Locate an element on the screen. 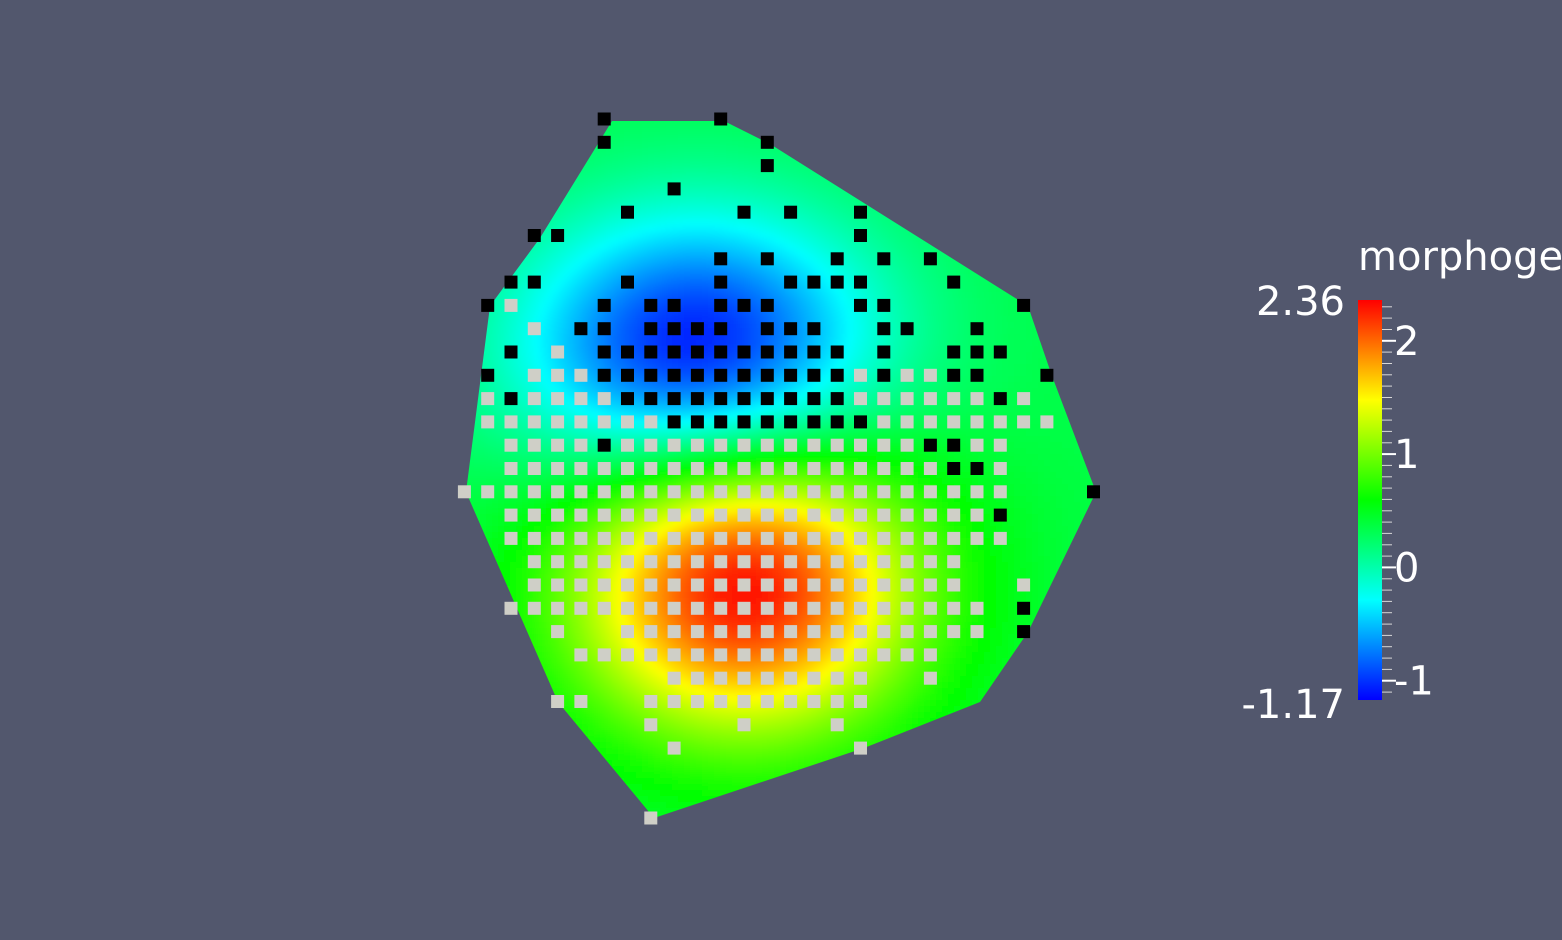 The image size is (1562, 940). colorbar-gradient is located at coordinates (1370, 500).